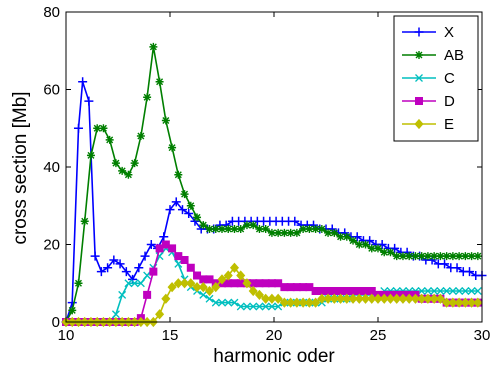 This screenshot has width=492, height=372. I want to click on x-axis-label: harmonic oder, so click(274, 356).